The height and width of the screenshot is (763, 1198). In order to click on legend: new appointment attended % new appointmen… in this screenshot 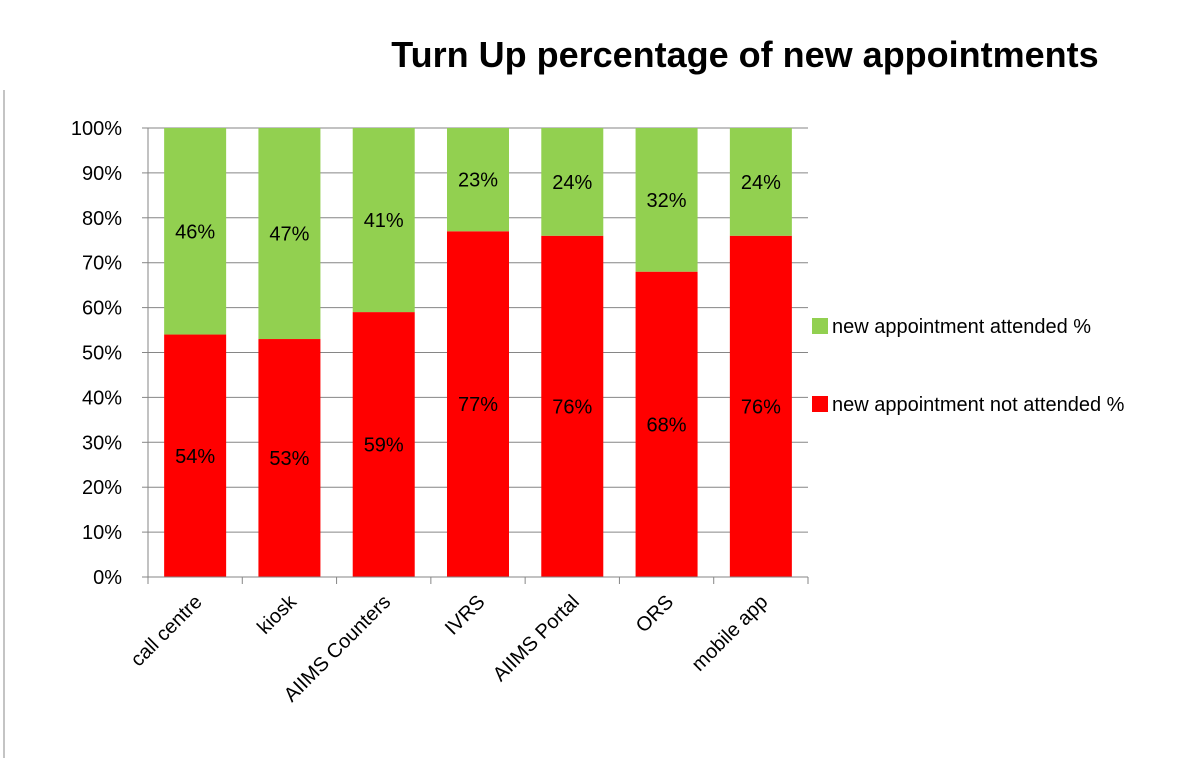, I will do `click(968, 366)`.